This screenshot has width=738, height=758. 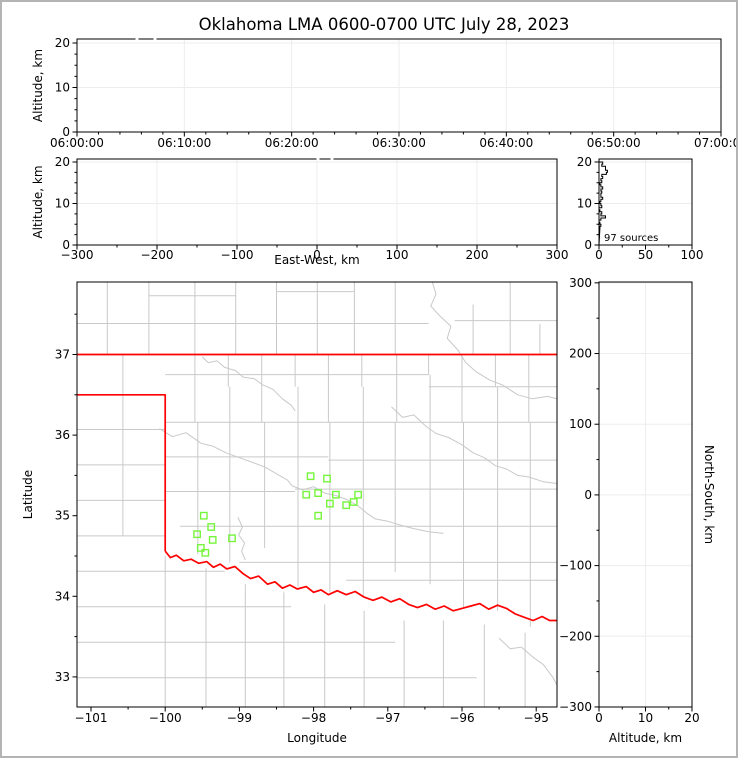 I want to click on x-tick-label: −200, so click(x=157, y=255).